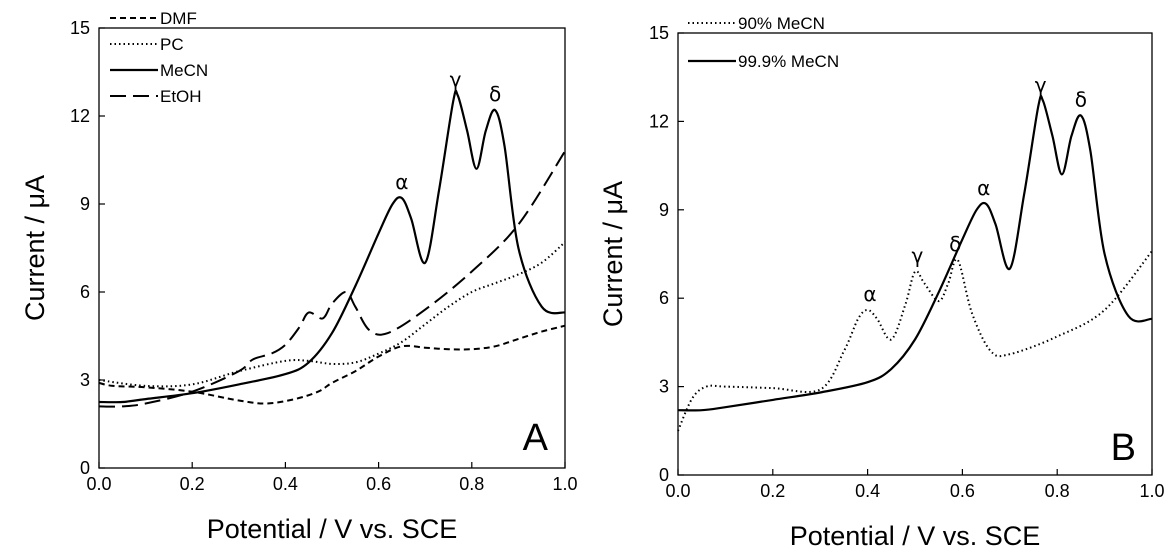 The height and width of the screenshot is (549, 1173). Describe the element at coordinates (788, 61) in the screenshot. I see `legend-label: 99.9% MeCN` at that location.